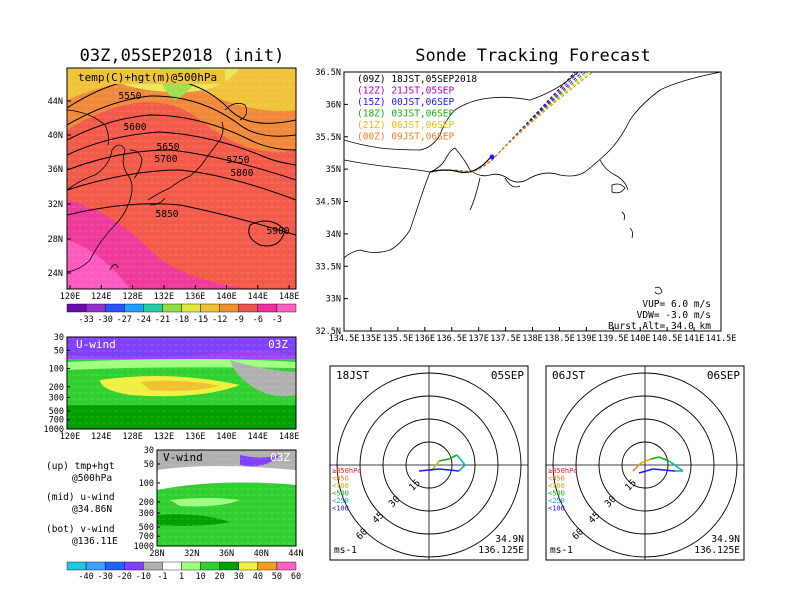 This screenshot has height=612, width=792. Describe the element at coordinates (674, 315) in the screenshot. I see `param-vdw: VDW= -3.0 m/s` at that location.